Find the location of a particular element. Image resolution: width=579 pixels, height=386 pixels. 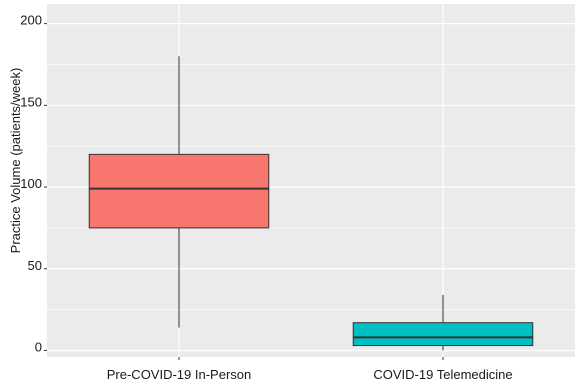

y-tick-label: 100 is located at coordinates (31, 183).